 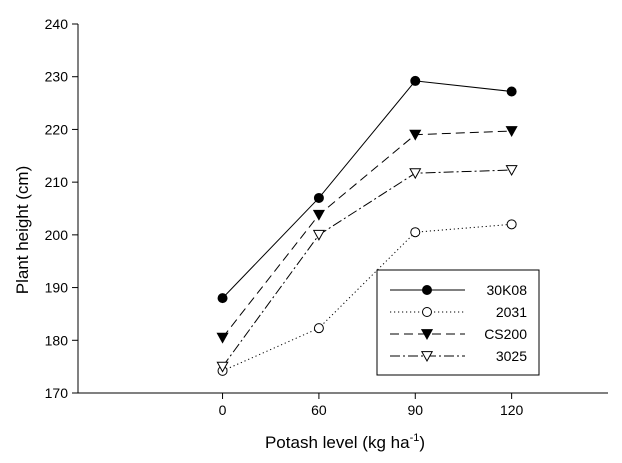 I want to click on y-tick-label: 230, so click(x=57, y=77).